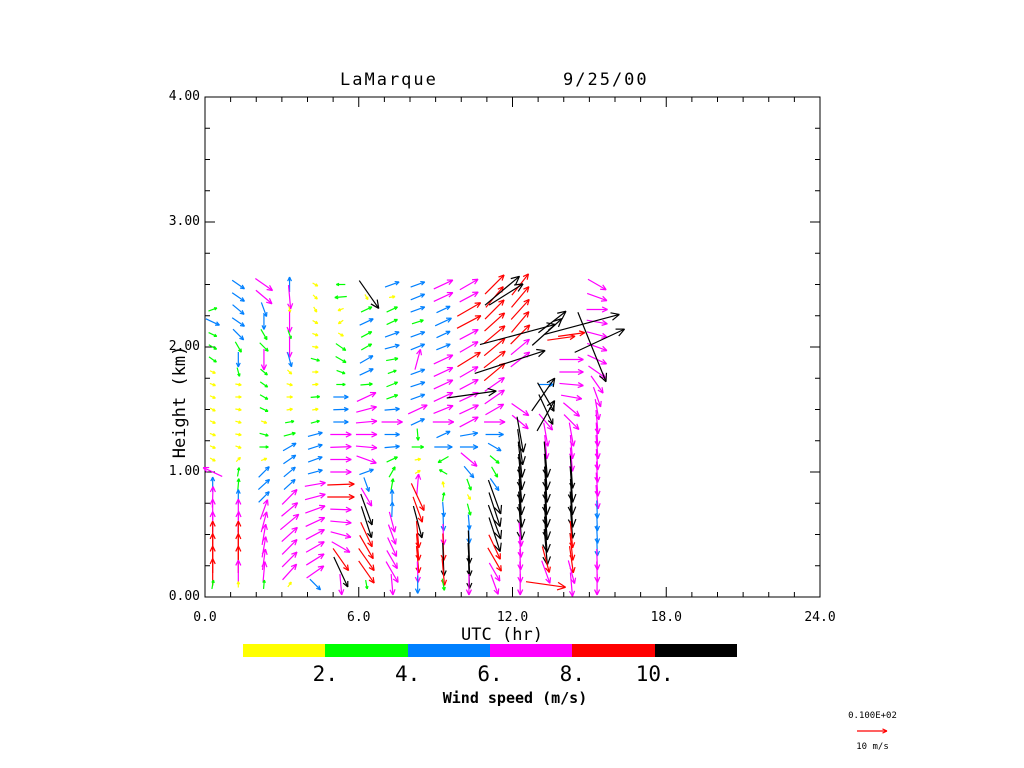  What do you see at coordinates (184, 346) in the screenshot?
I see `y-tick-label: 2.00` at bounding box center [184, 346].